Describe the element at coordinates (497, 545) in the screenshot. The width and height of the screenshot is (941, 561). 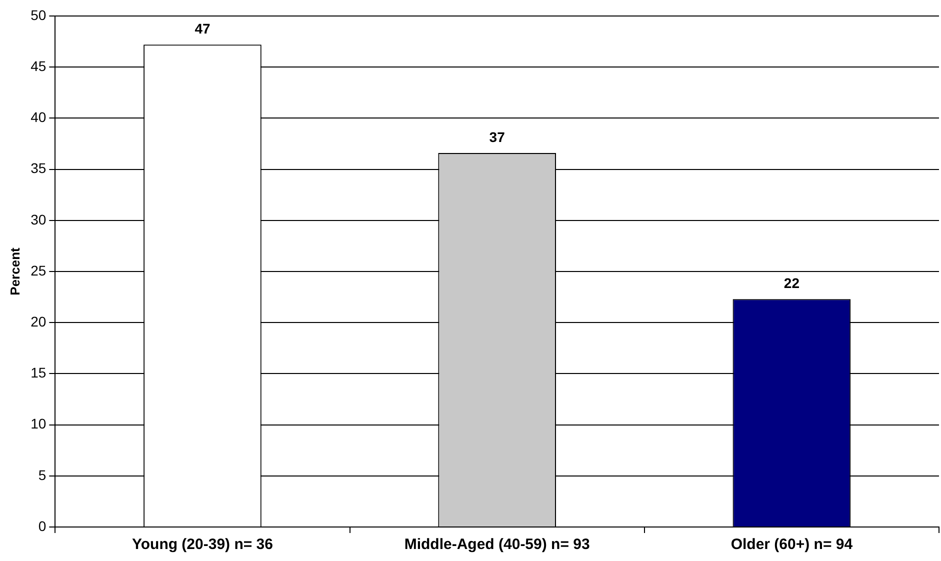
I see `x-tick-label: Middle-Aged (40-59) n= 93` at that location.